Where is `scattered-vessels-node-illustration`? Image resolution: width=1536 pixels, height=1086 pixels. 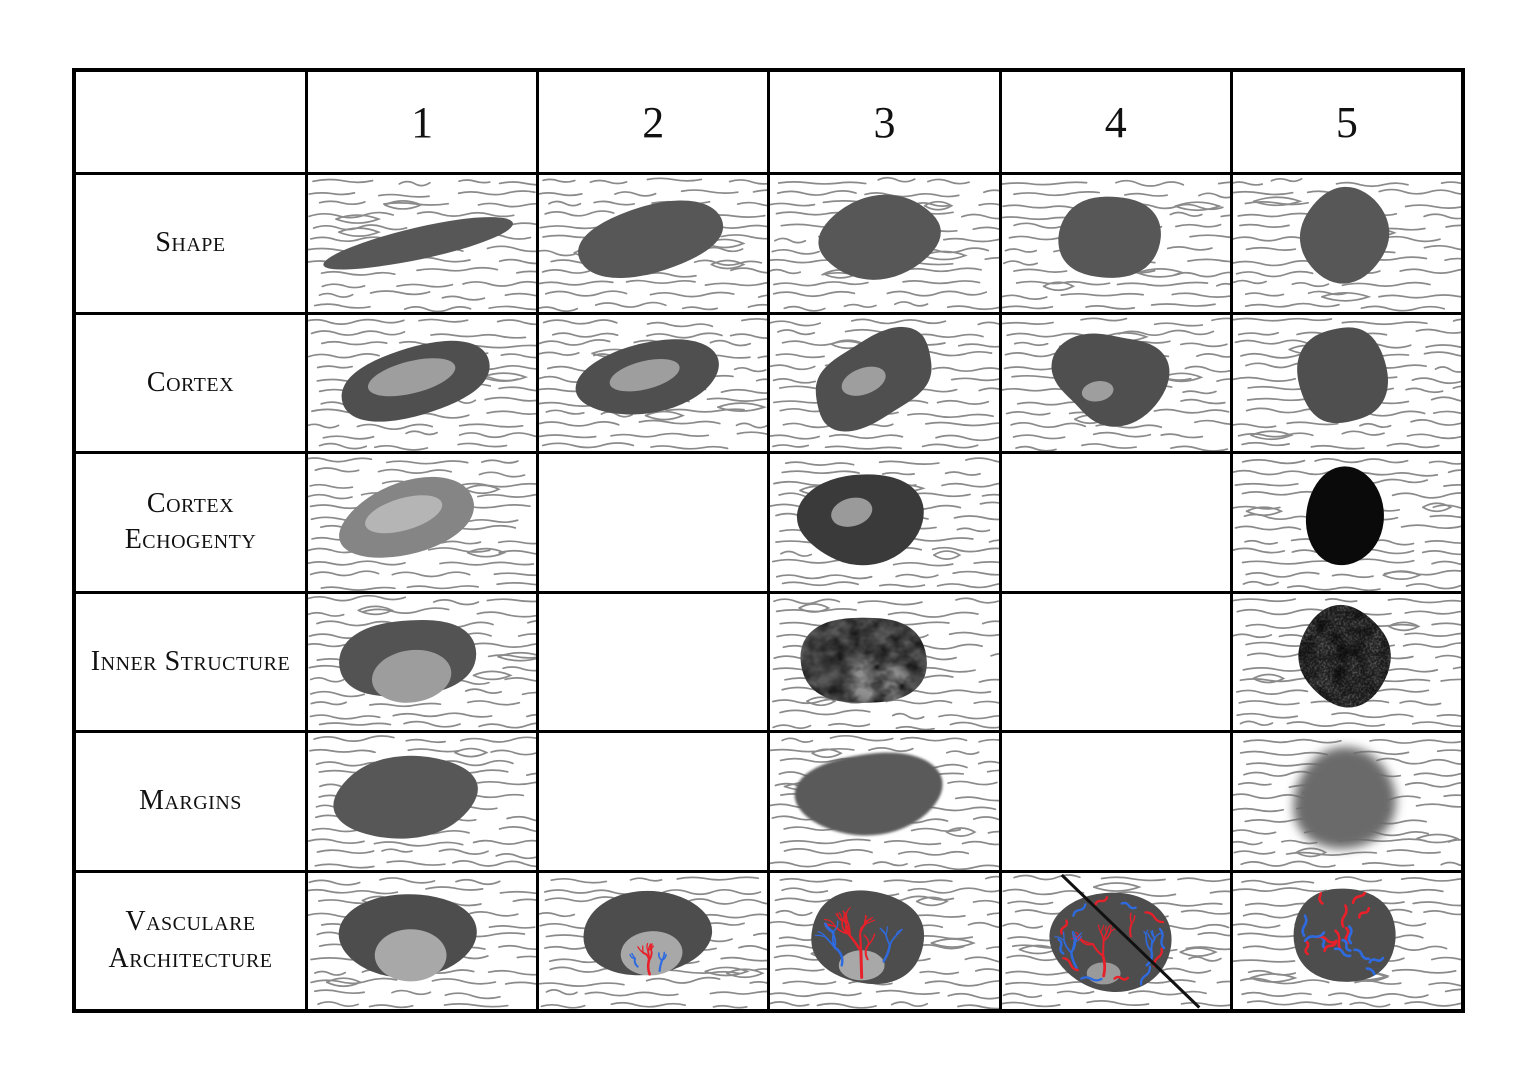
scattered-vessels-node-illustration is located at coordinates (1346, 941).